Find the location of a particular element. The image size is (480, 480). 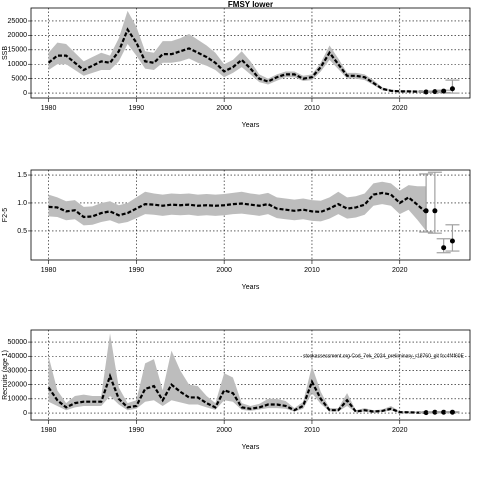

y-tick-label: 1.0 is located at coordinates (22, 203).